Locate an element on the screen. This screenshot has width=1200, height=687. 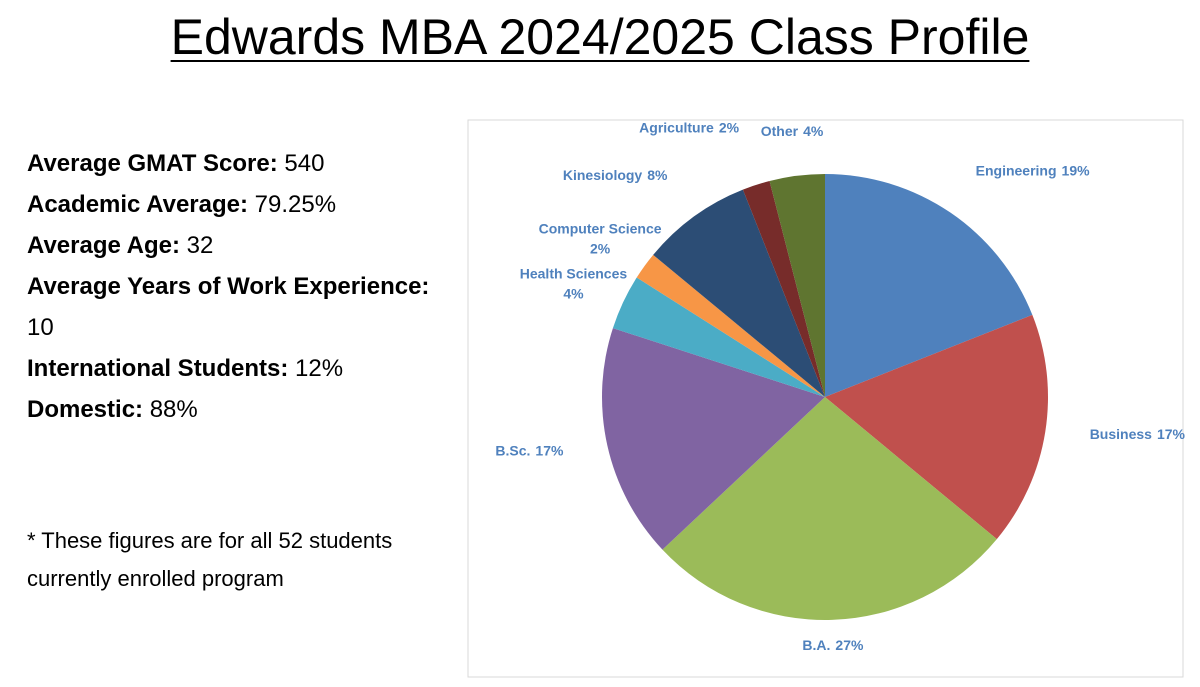
slice-label: Other 4% is located at coordinates (792, 131).